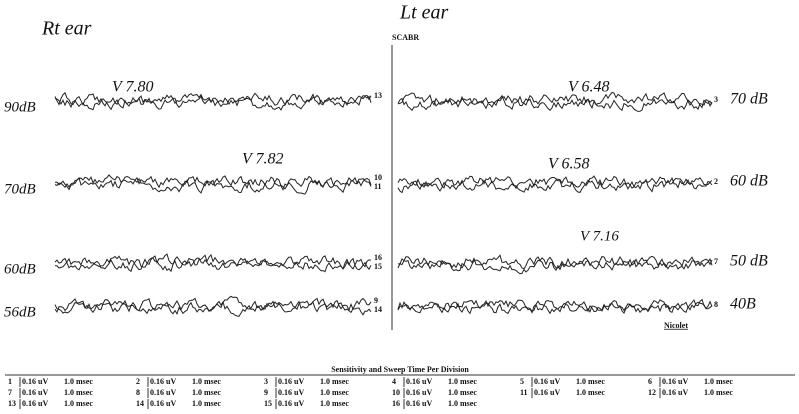 This screenshot has height=414, width=799. I want to click on left-ear-label: Rt ear, so click(66, 29).